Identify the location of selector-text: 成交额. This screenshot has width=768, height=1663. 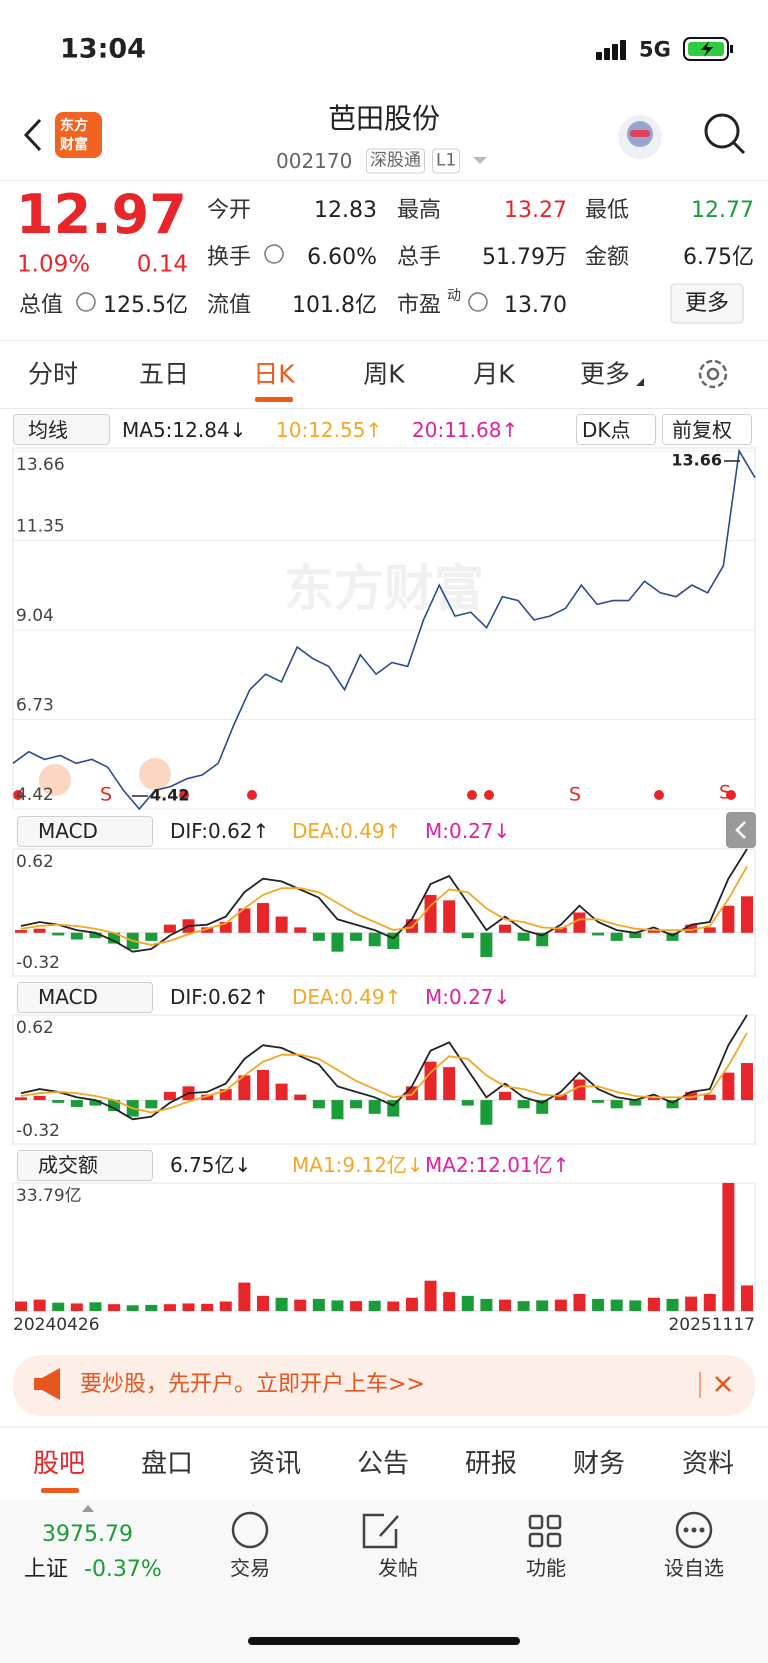
(68, 1165).